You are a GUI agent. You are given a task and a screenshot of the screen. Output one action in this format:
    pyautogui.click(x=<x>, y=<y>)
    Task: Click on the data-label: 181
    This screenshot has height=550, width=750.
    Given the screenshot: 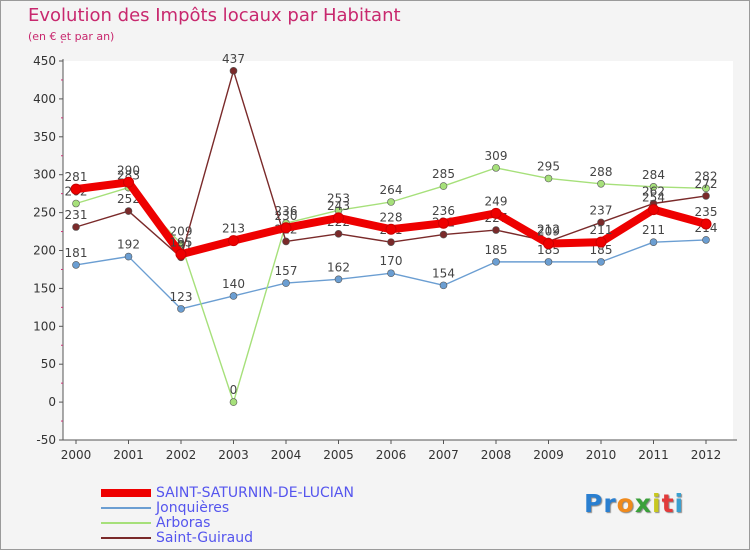 What is the action you would take?
    pyautogui.click(x=76, y=253)
    